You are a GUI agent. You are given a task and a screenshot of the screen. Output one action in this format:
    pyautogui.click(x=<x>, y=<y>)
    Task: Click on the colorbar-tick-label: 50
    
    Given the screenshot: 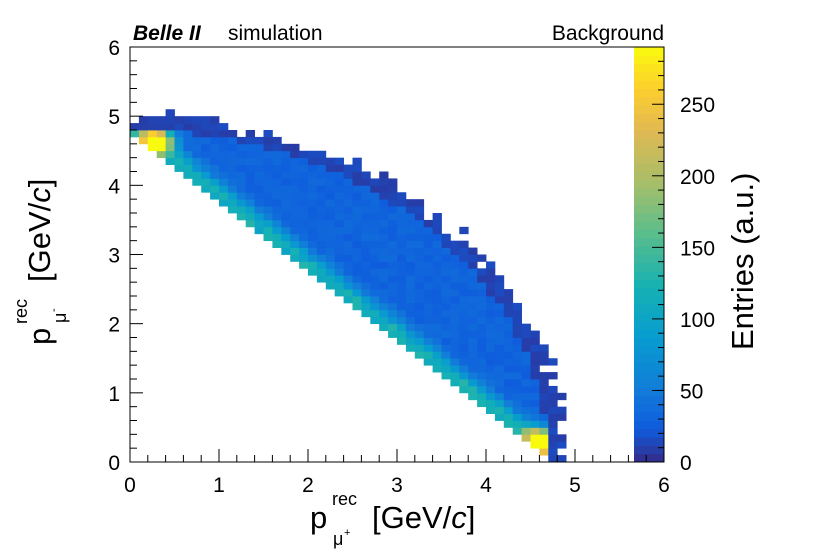 What is the action you would take?
    pyautogui.click(x=691, y=391)
    